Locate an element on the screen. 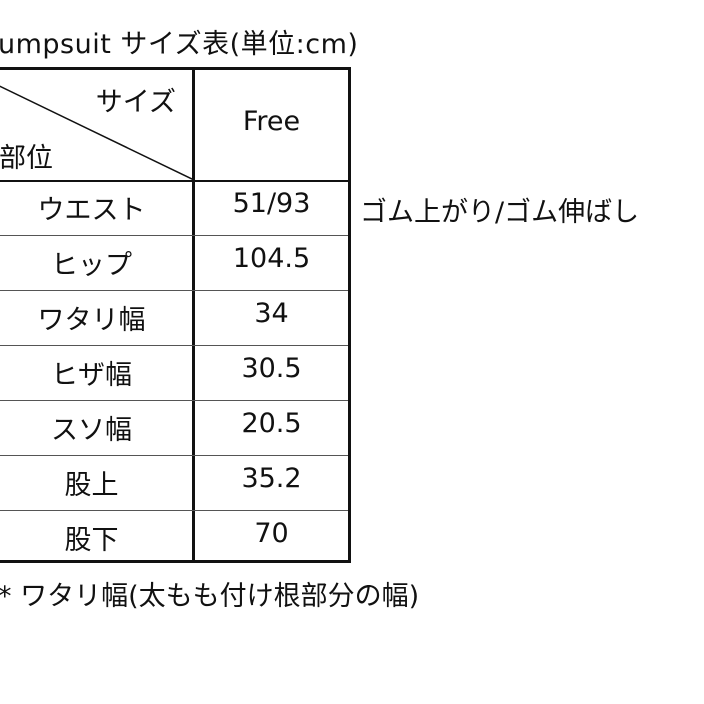 This screenshot has width=704, height=704. footnote: * ワタリ幅(太もも付け根部分の幅) is located at coordinates (210, 596).